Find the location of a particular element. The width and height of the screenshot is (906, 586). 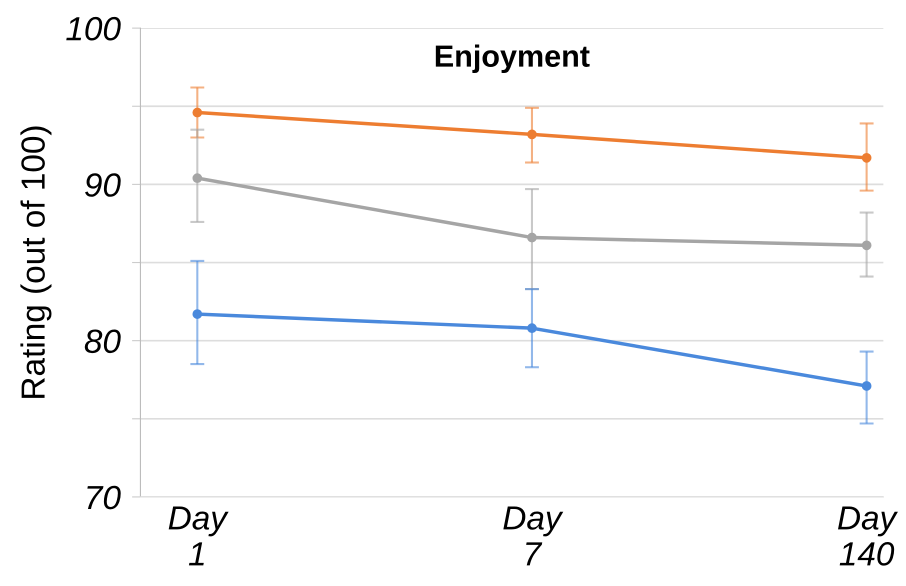

y-tick-label: 100 is located at coordinates (93, 28).